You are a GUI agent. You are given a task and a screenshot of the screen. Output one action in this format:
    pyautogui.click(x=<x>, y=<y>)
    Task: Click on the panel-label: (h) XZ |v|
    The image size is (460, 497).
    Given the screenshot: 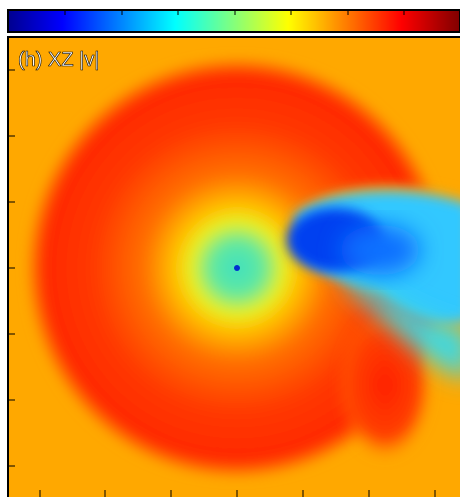 What is the action you would take?
    pyautogui.click(x=59, y=60)
    